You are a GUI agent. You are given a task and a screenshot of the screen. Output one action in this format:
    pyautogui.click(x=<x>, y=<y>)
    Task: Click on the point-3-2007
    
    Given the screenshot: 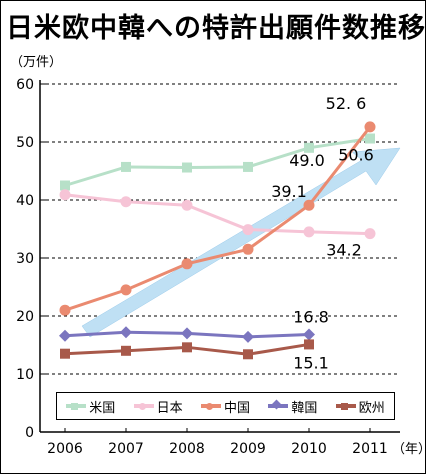 What is the action you would take?
    pyautogui.click(x=126, y=332)
    